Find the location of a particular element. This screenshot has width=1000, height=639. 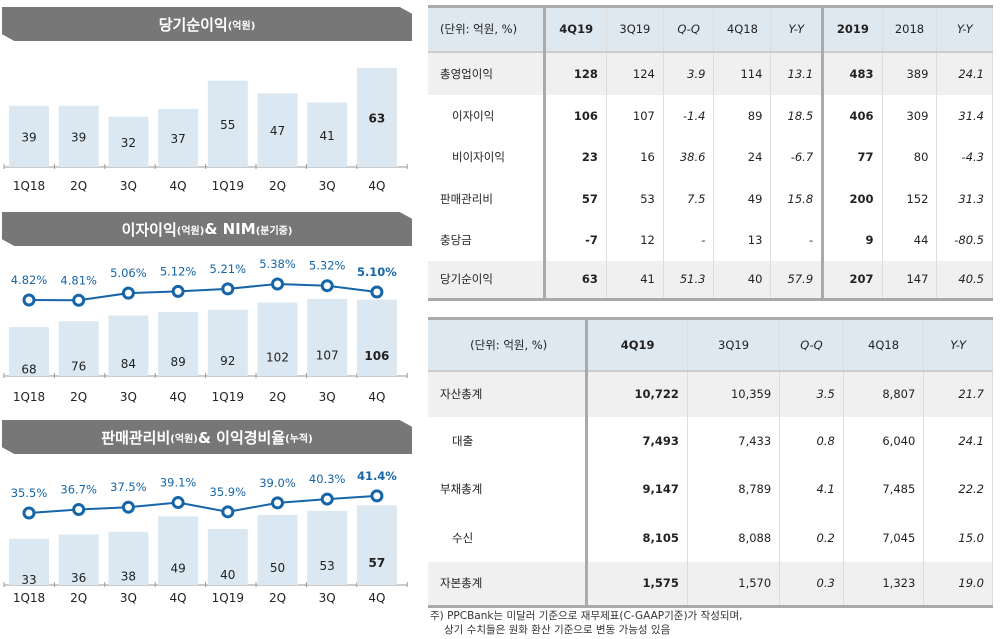

net-income-bar-chart: 39 1Q18 39 2Q 32 3Q 37 4Q 55 1Q19 47 2Q 41 3Q 63 4Q is located at coordinates (205, 130).